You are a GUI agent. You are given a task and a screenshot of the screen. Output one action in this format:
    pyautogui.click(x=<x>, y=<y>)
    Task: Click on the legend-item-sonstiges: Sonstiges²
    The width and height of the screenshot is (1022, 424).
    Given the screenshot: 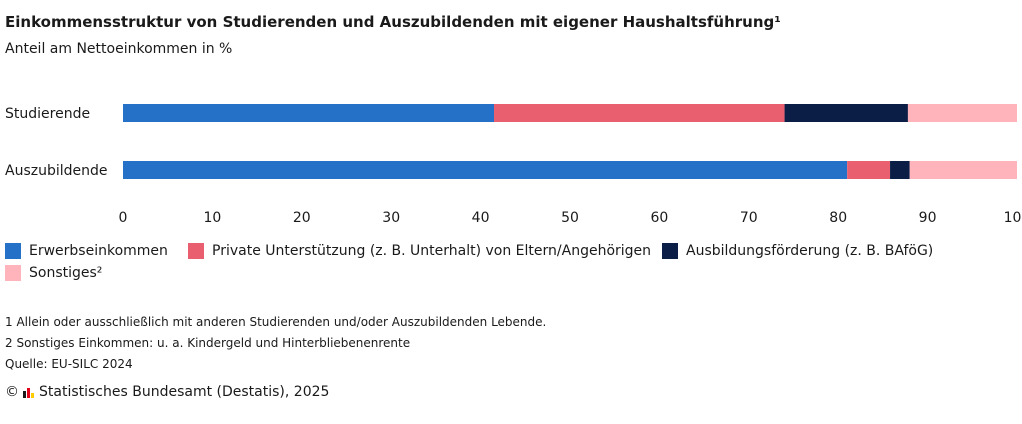 What is the action you would take?
    pyautogui.click(x=53, y=273)
    